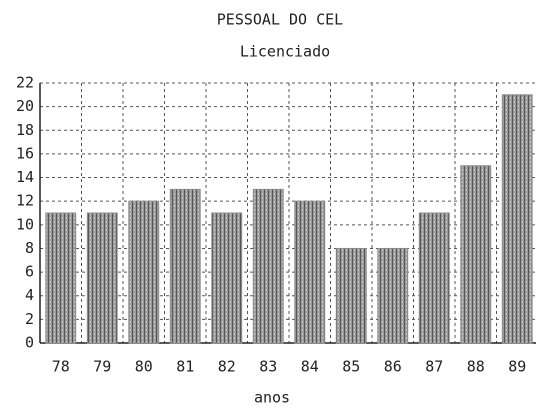 The height and width of the screenshot is (407, 538). Describe the element at coordinates (29, 295) in the screenshot. I see `y-tick-label: 4` at that location.